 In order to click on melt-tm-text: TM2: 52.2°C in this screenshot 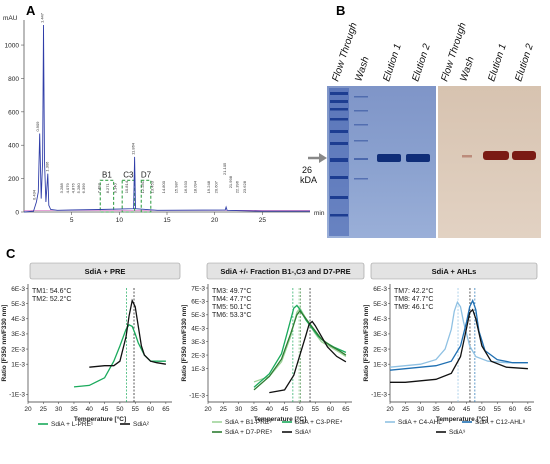, I will do `click(51, 299)`.